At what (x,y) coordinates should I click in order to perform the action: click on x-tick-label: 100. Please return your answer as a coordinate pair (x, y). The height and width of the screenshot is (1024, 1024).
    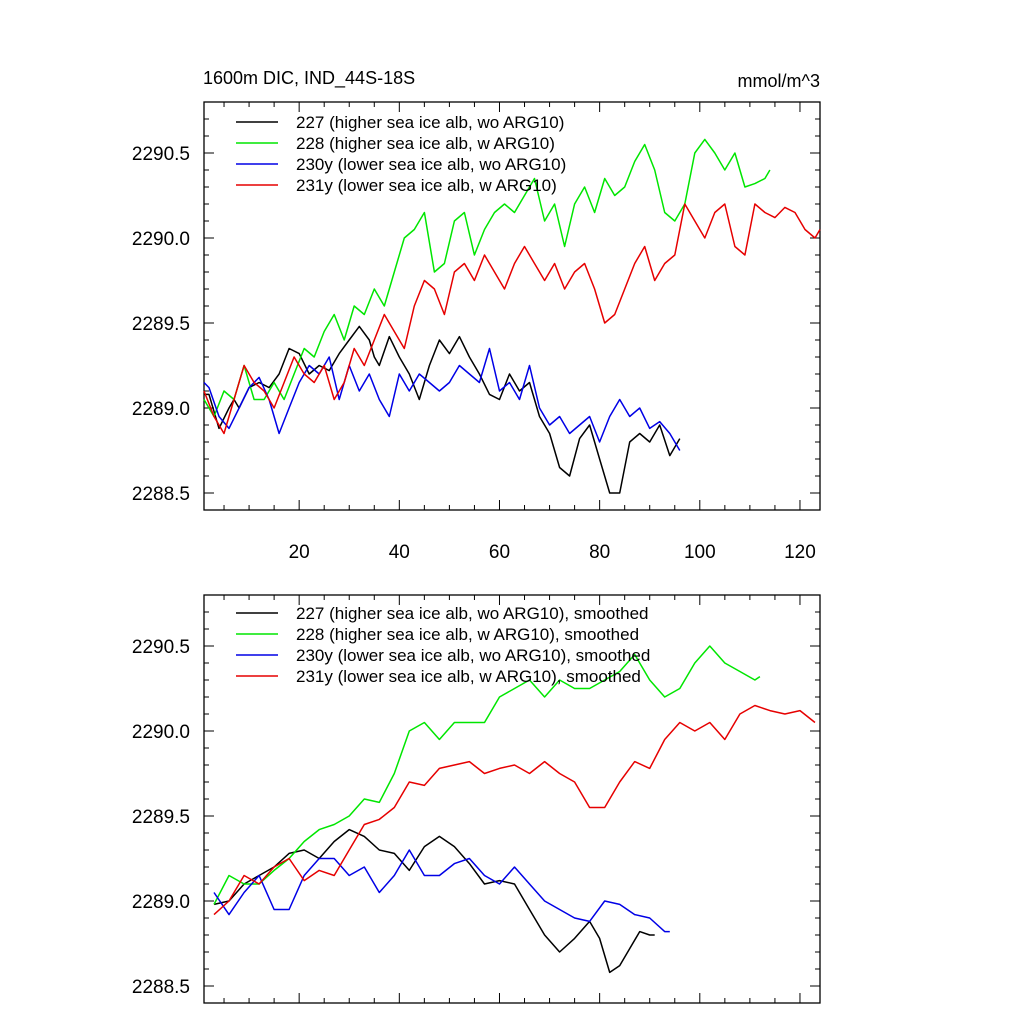
    Looking at the image, I should click on (700, 552).